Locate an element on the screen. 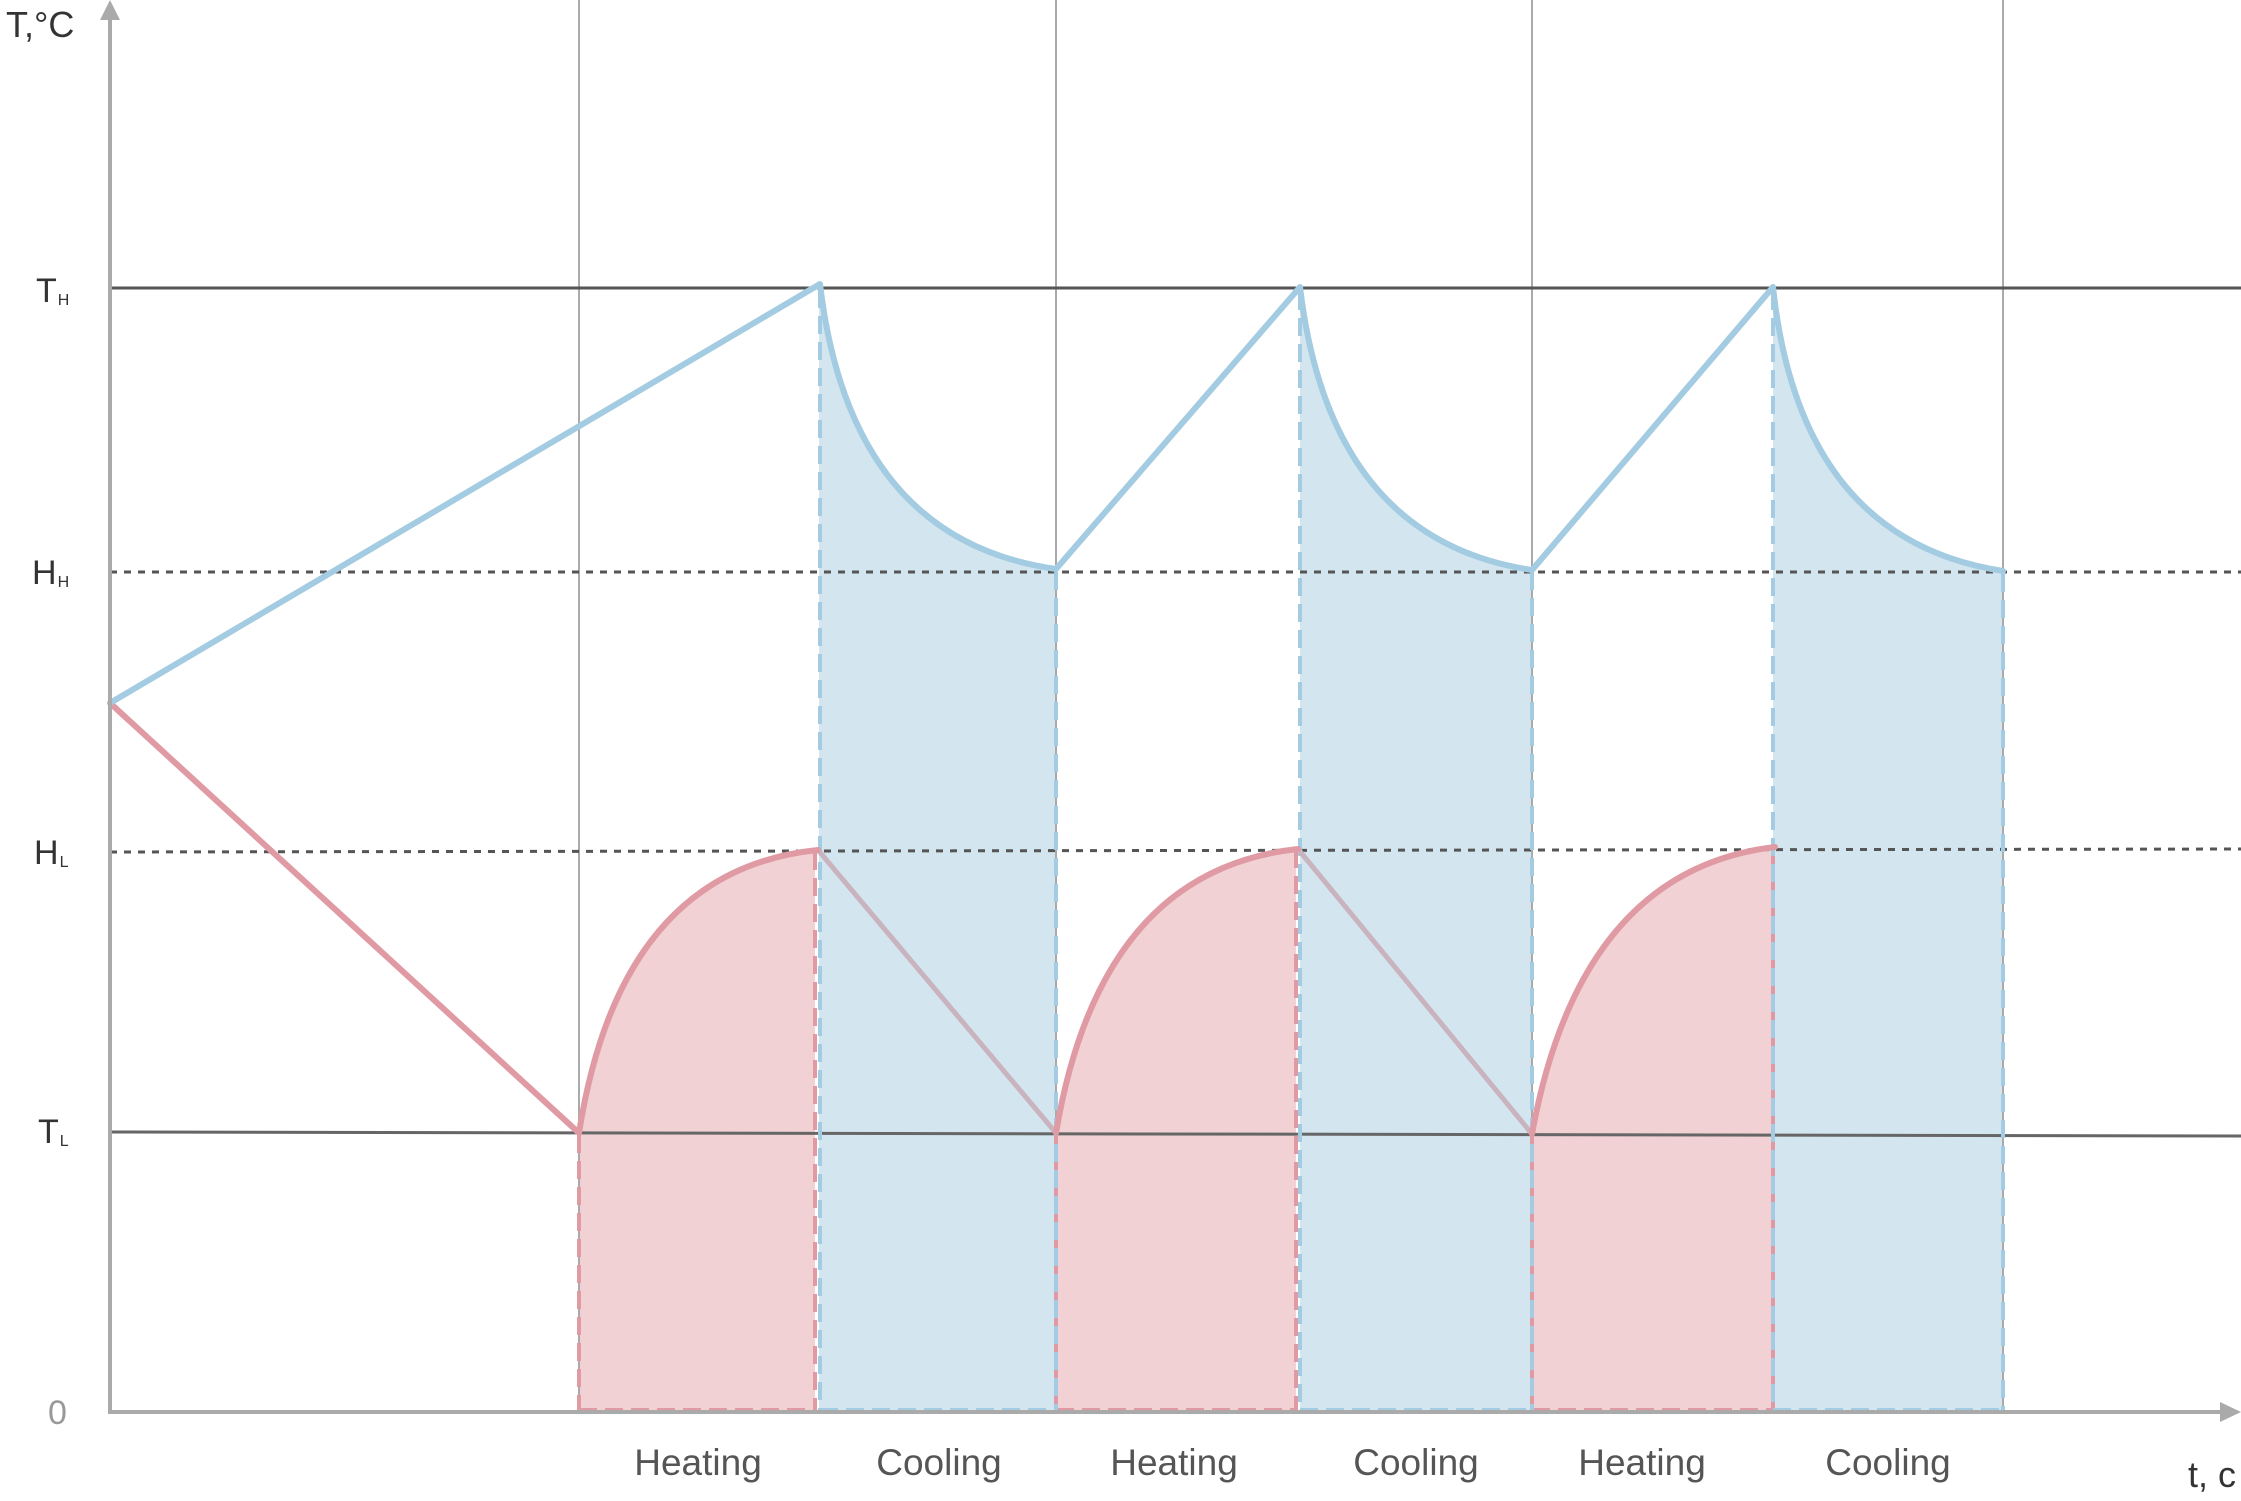  level-line-tl is located at coordinates (1175, 1134).